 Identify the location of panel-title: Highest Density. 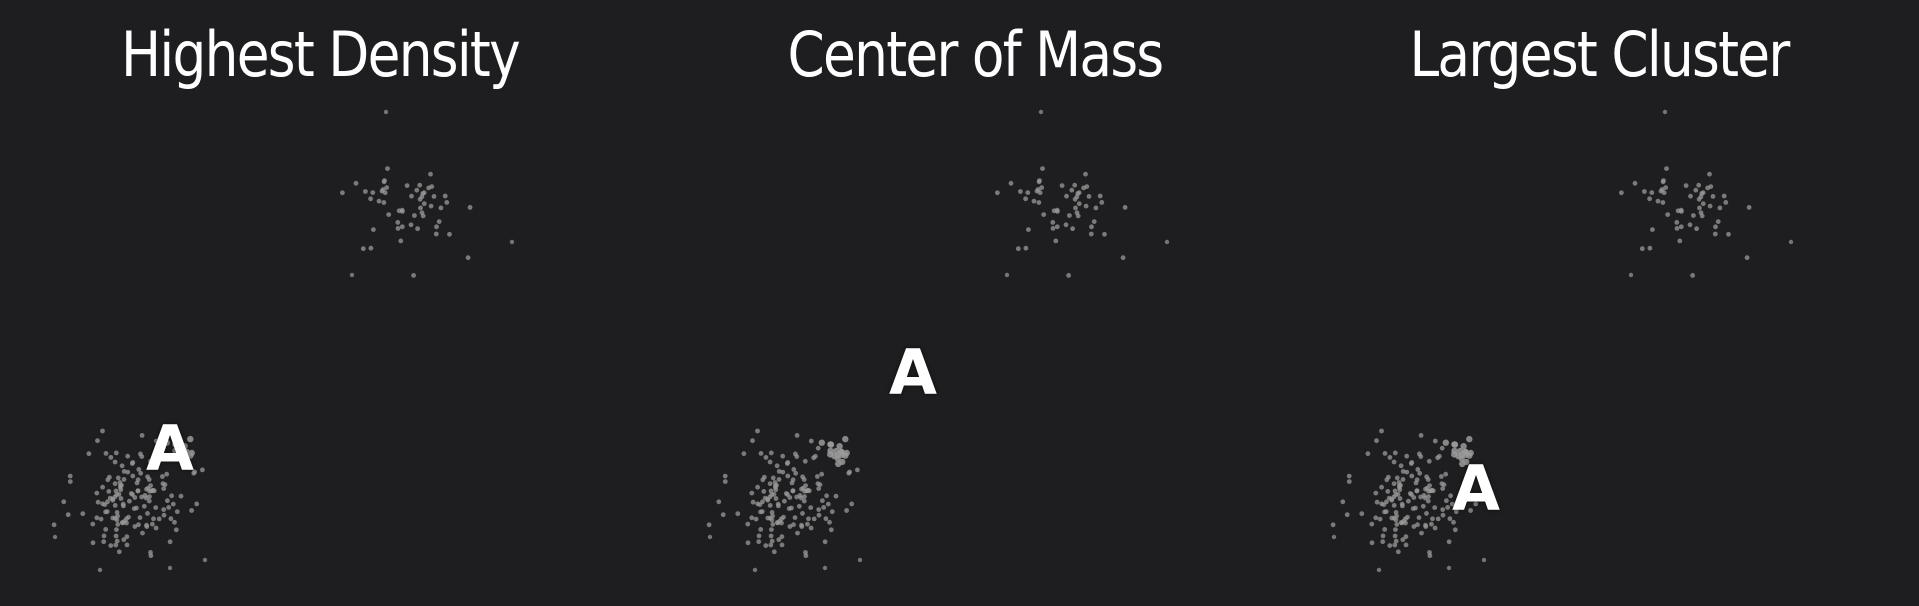
(321, 54).